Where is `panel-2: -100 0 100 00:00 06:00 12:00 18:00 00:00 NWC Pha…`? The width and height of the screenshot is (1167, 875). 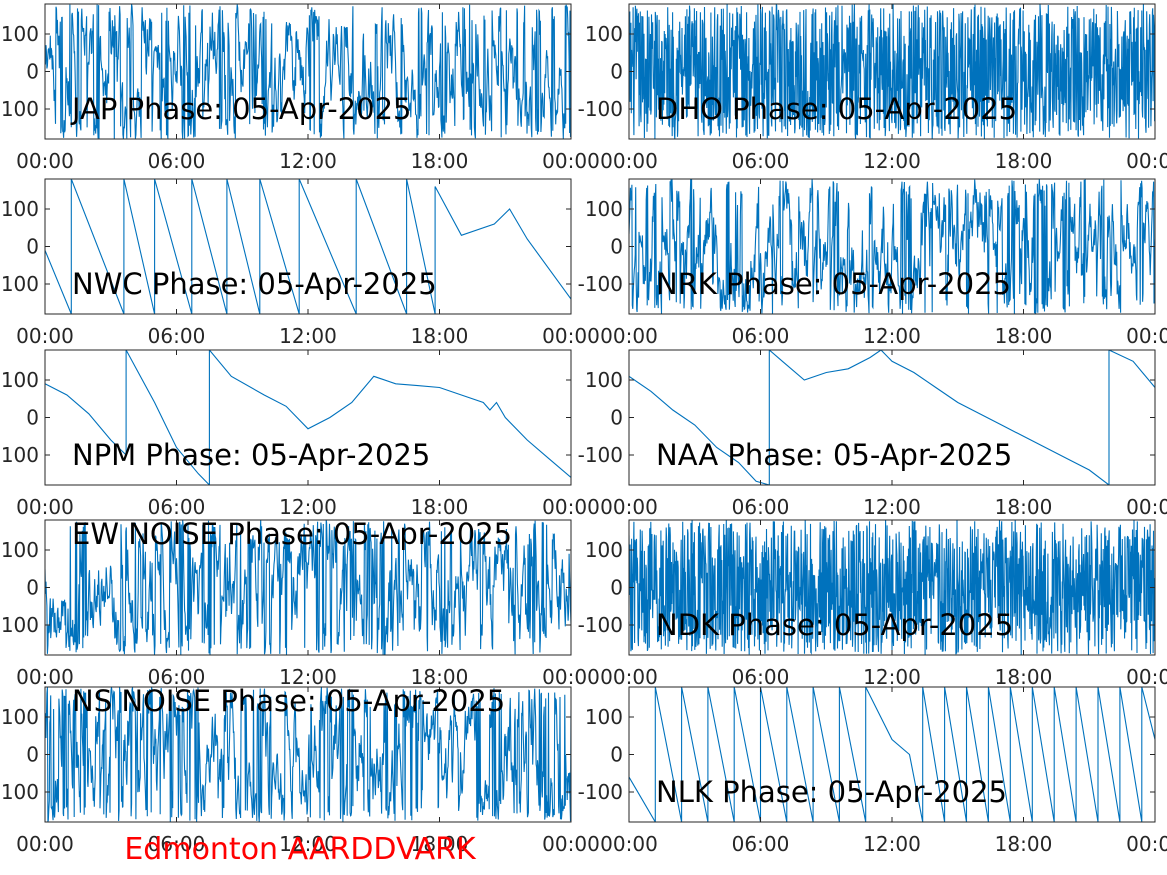 panel-2: -100 0 100 00:00 06:00 12:00 18:00 00:00 NWC Pha… is located at coordinates (300, 263).